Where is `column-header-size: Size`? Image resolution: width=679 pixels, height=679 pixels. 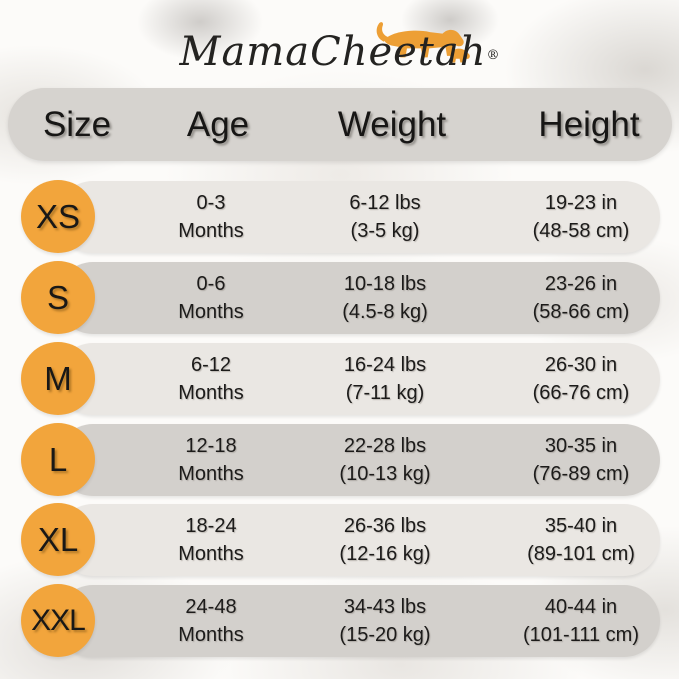 column-header-size: Size is located at coordinates (77, 124).